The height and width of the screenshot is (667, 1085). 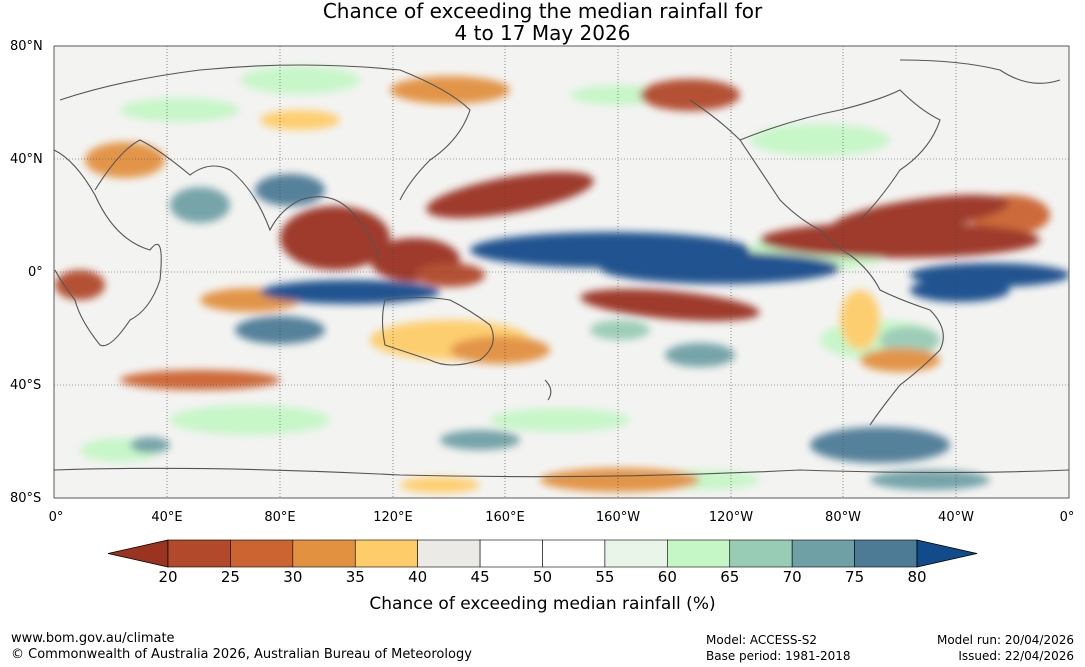 What do you see at coordinates (1016, 656) in the screenshot?
I see `footer-issued: Issued: 22/04/2026` at bounding box center [1016, 656].